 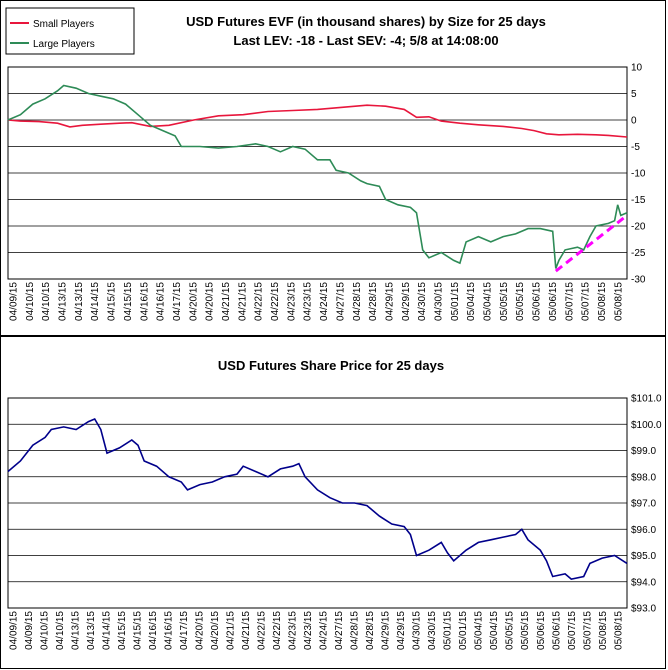 I want to click on y-tick-label: $97.0, so click(x=643, y=504).